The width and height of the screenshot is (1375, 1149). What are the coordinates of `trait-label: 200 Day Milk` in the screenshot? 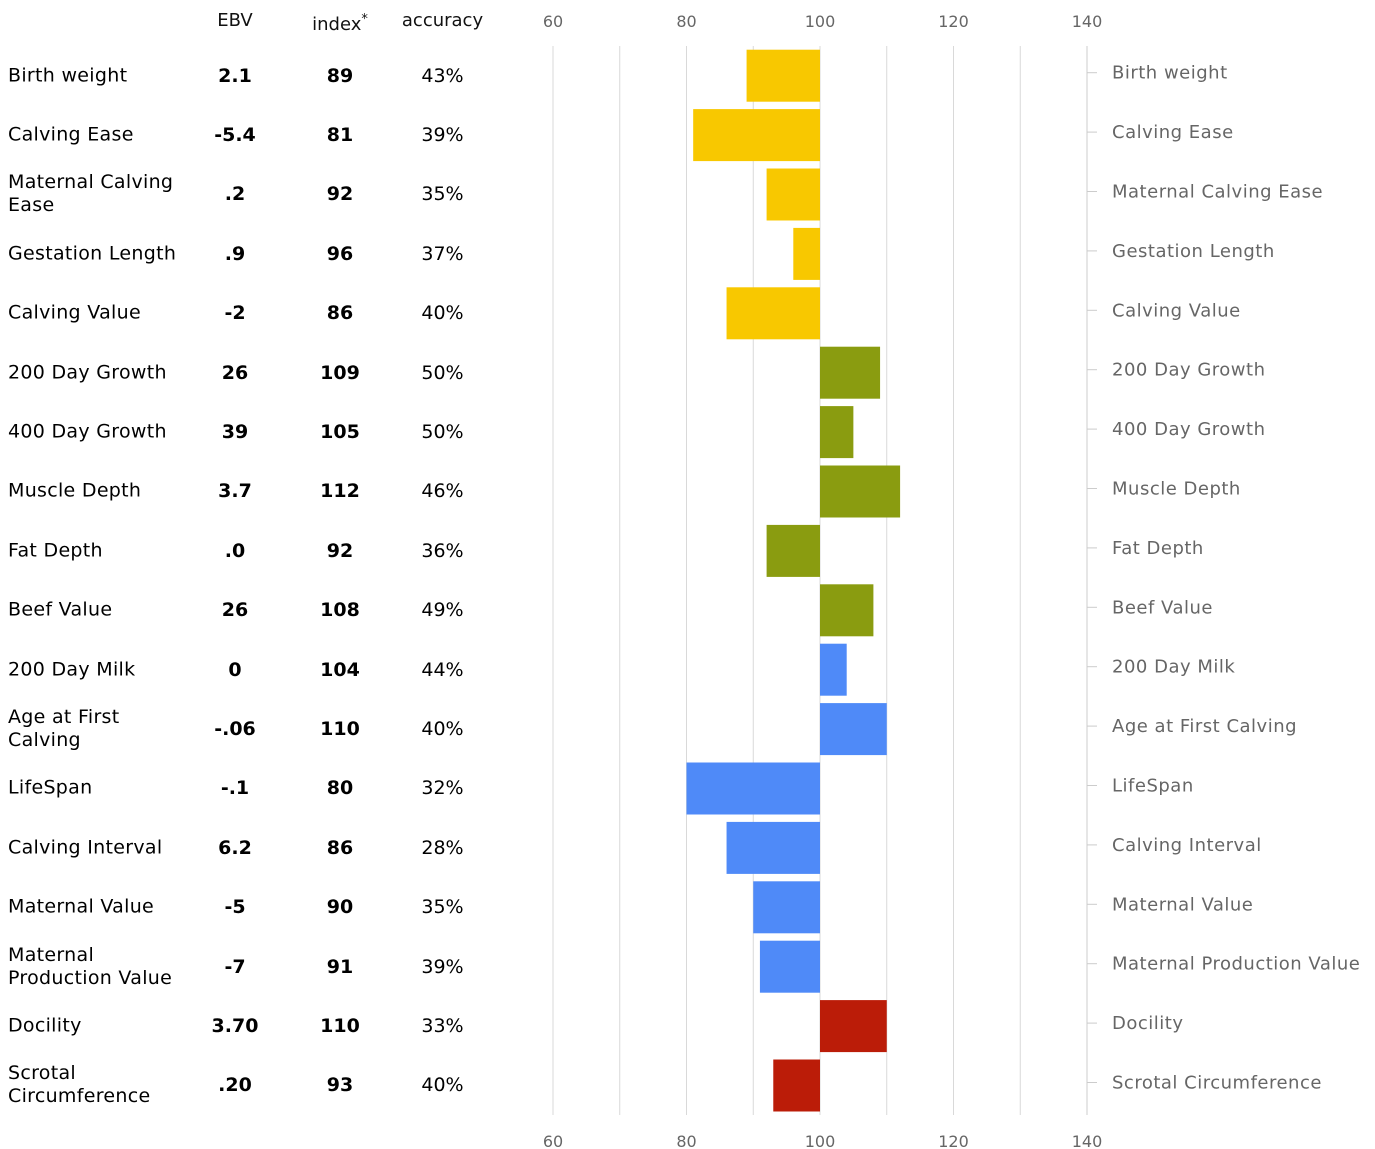 It's located at (72, 669).